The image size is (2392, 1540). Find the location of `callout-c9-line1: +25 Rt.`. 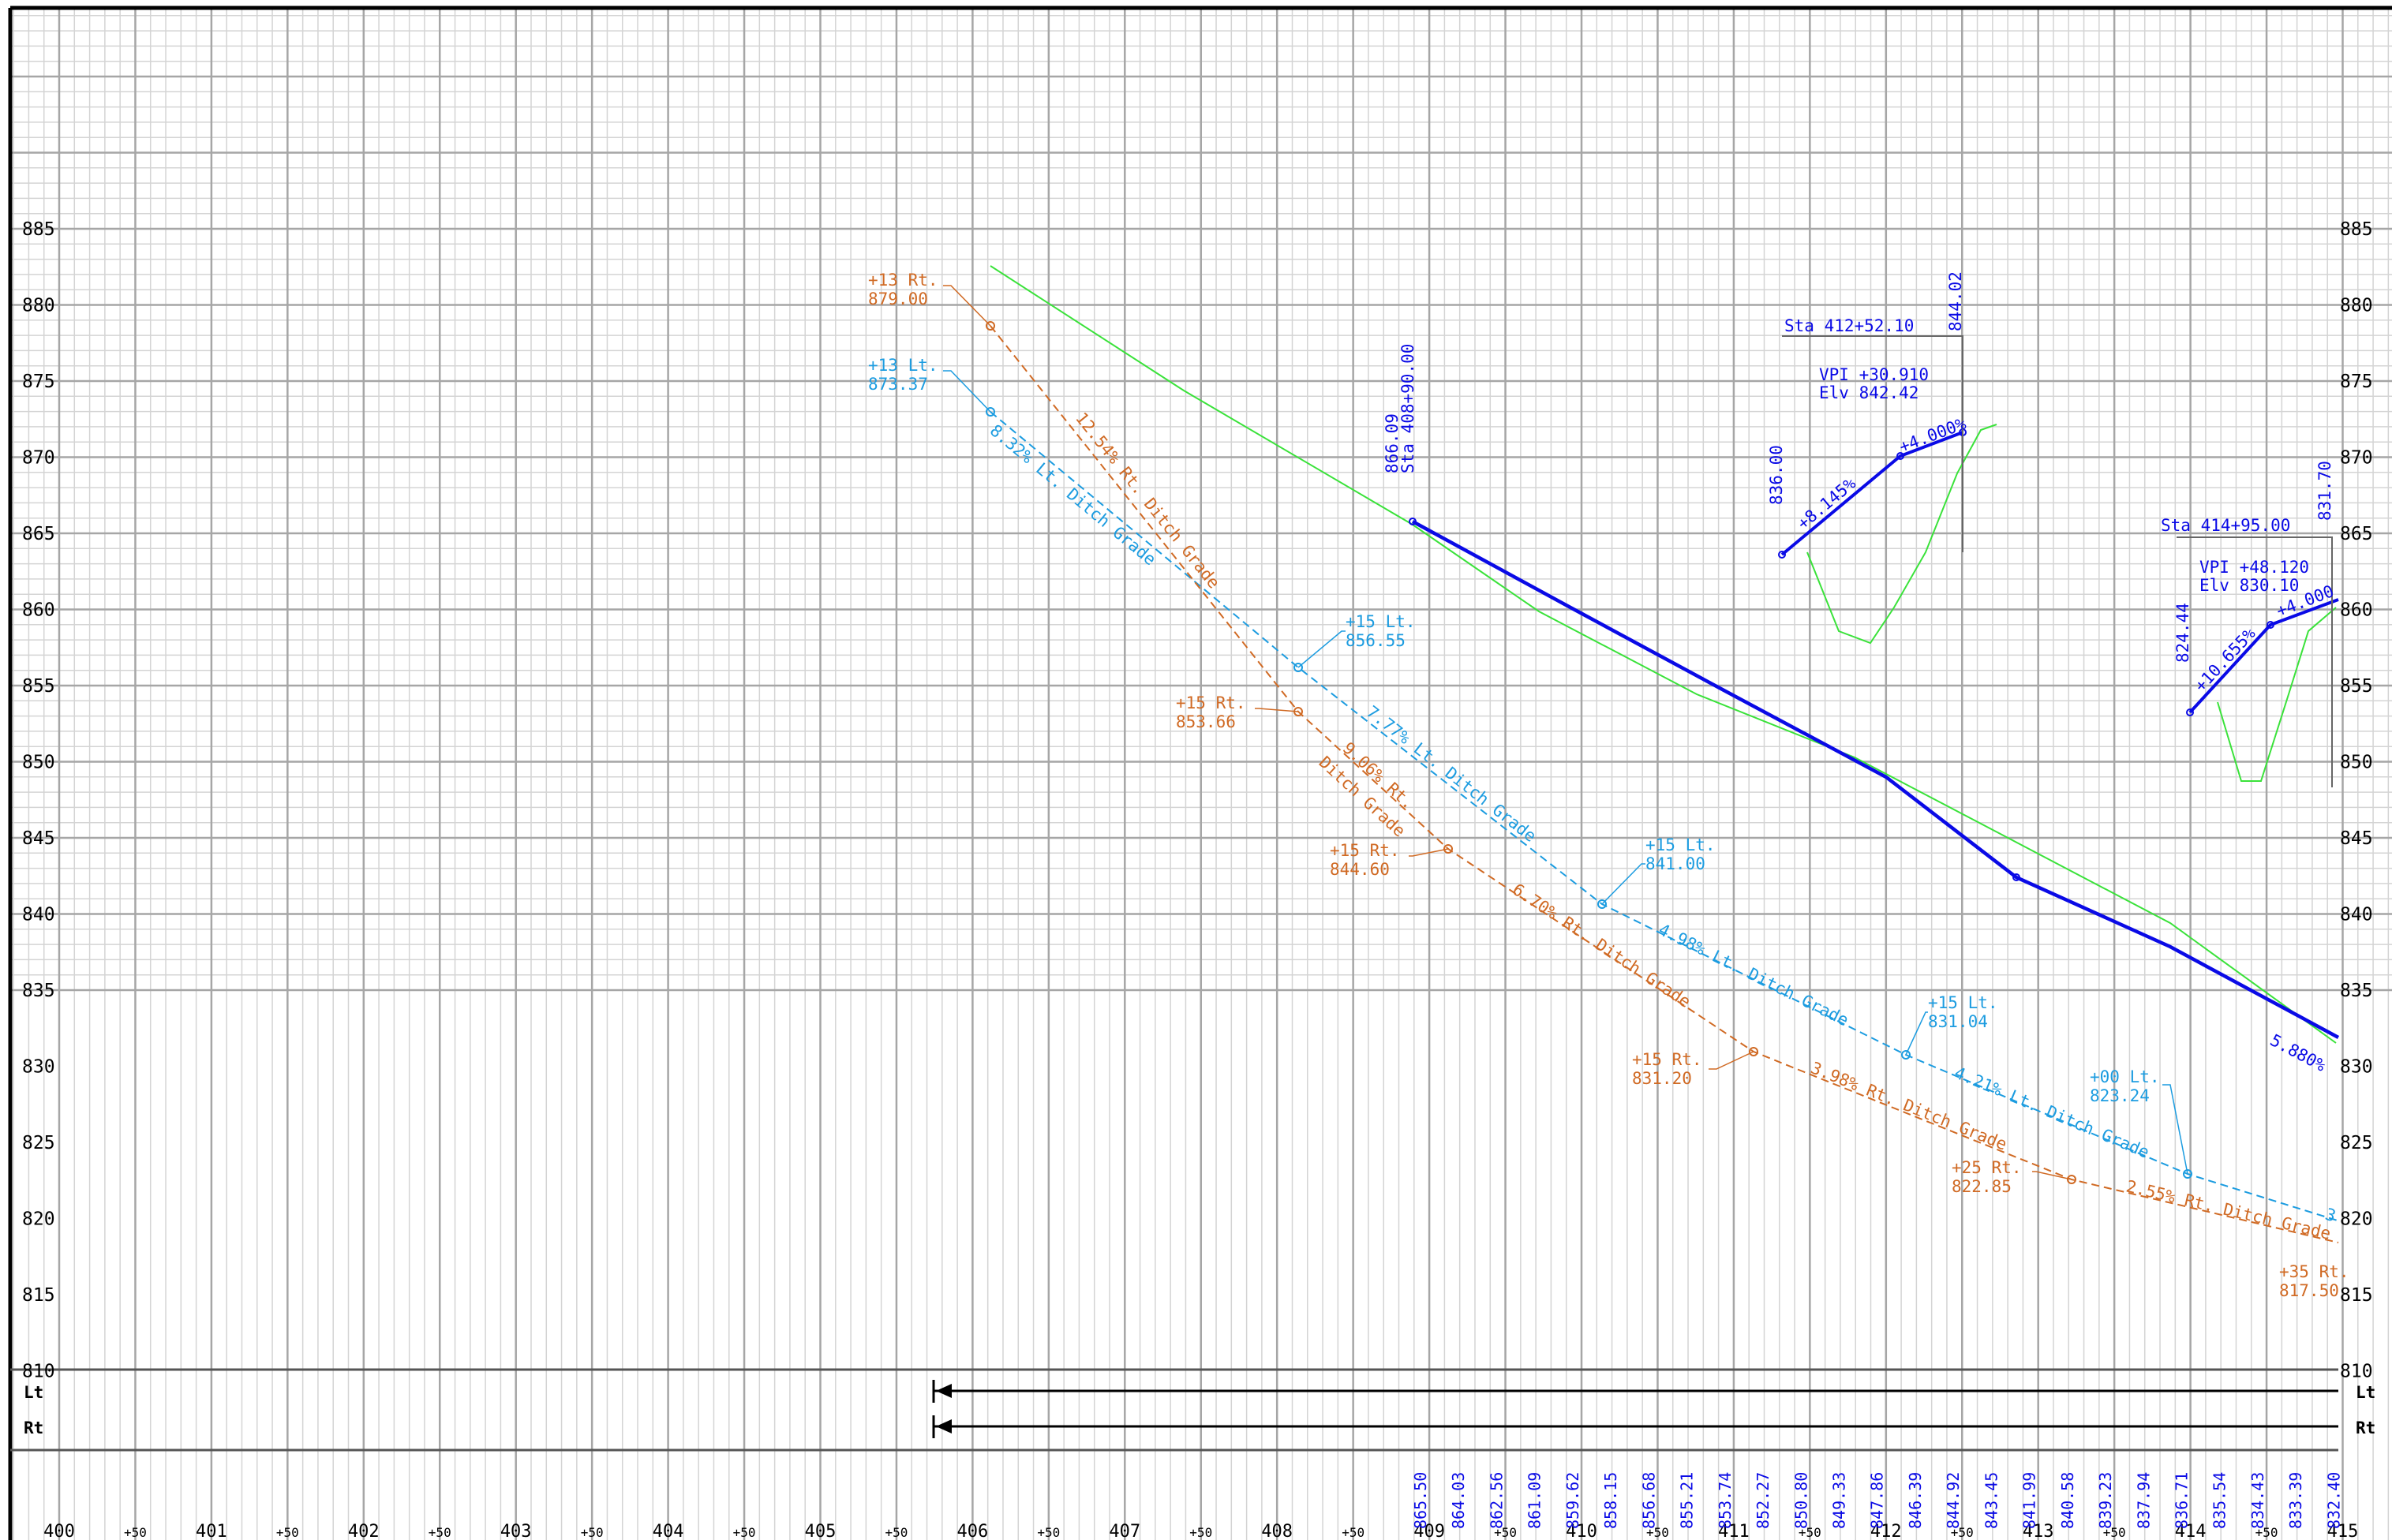

callout-c9-line1: +25 Rt. is located at coordinates (1987, 1167).